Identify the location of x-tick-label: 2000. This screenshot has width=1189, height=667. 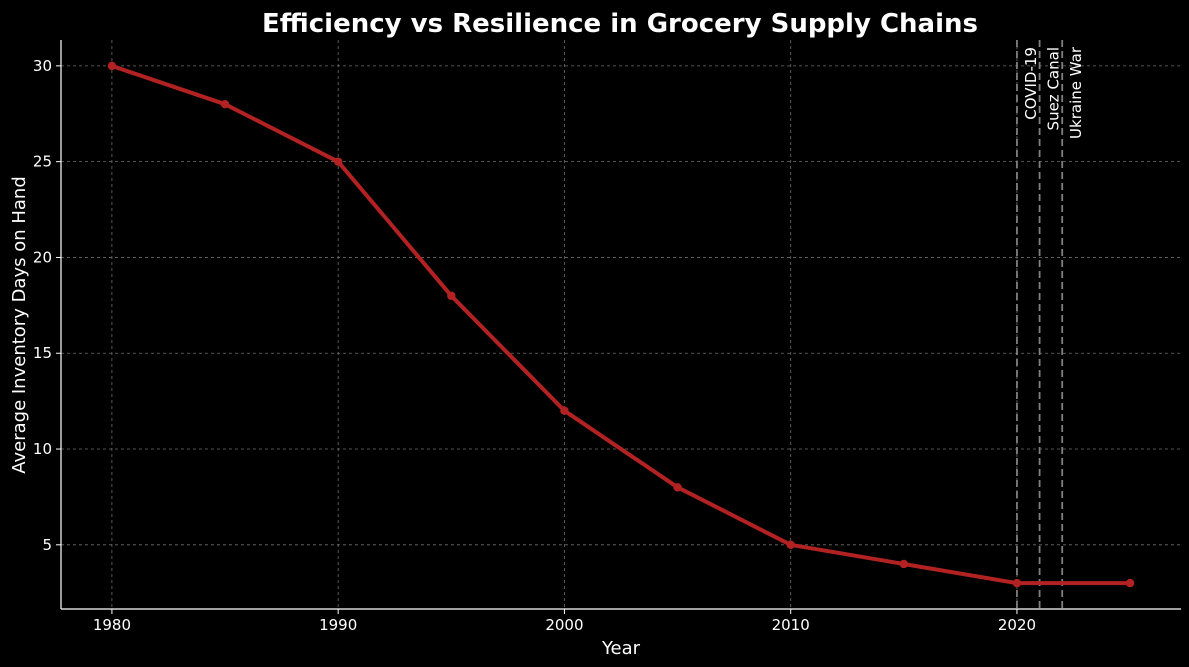
(564, 625).